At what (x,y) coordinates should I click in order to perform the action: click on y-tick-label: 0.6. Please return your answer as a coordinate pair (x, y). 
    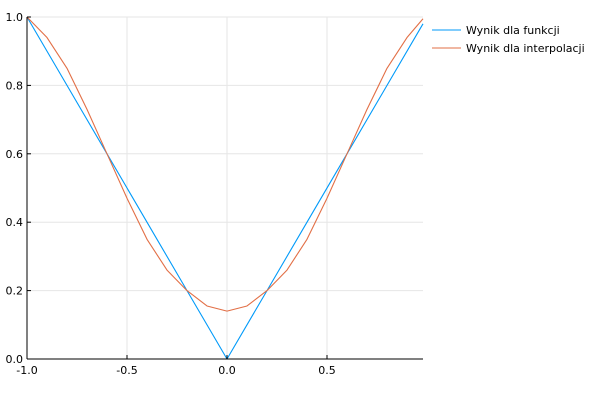
    Looking at the image, I should click on (15, 154).